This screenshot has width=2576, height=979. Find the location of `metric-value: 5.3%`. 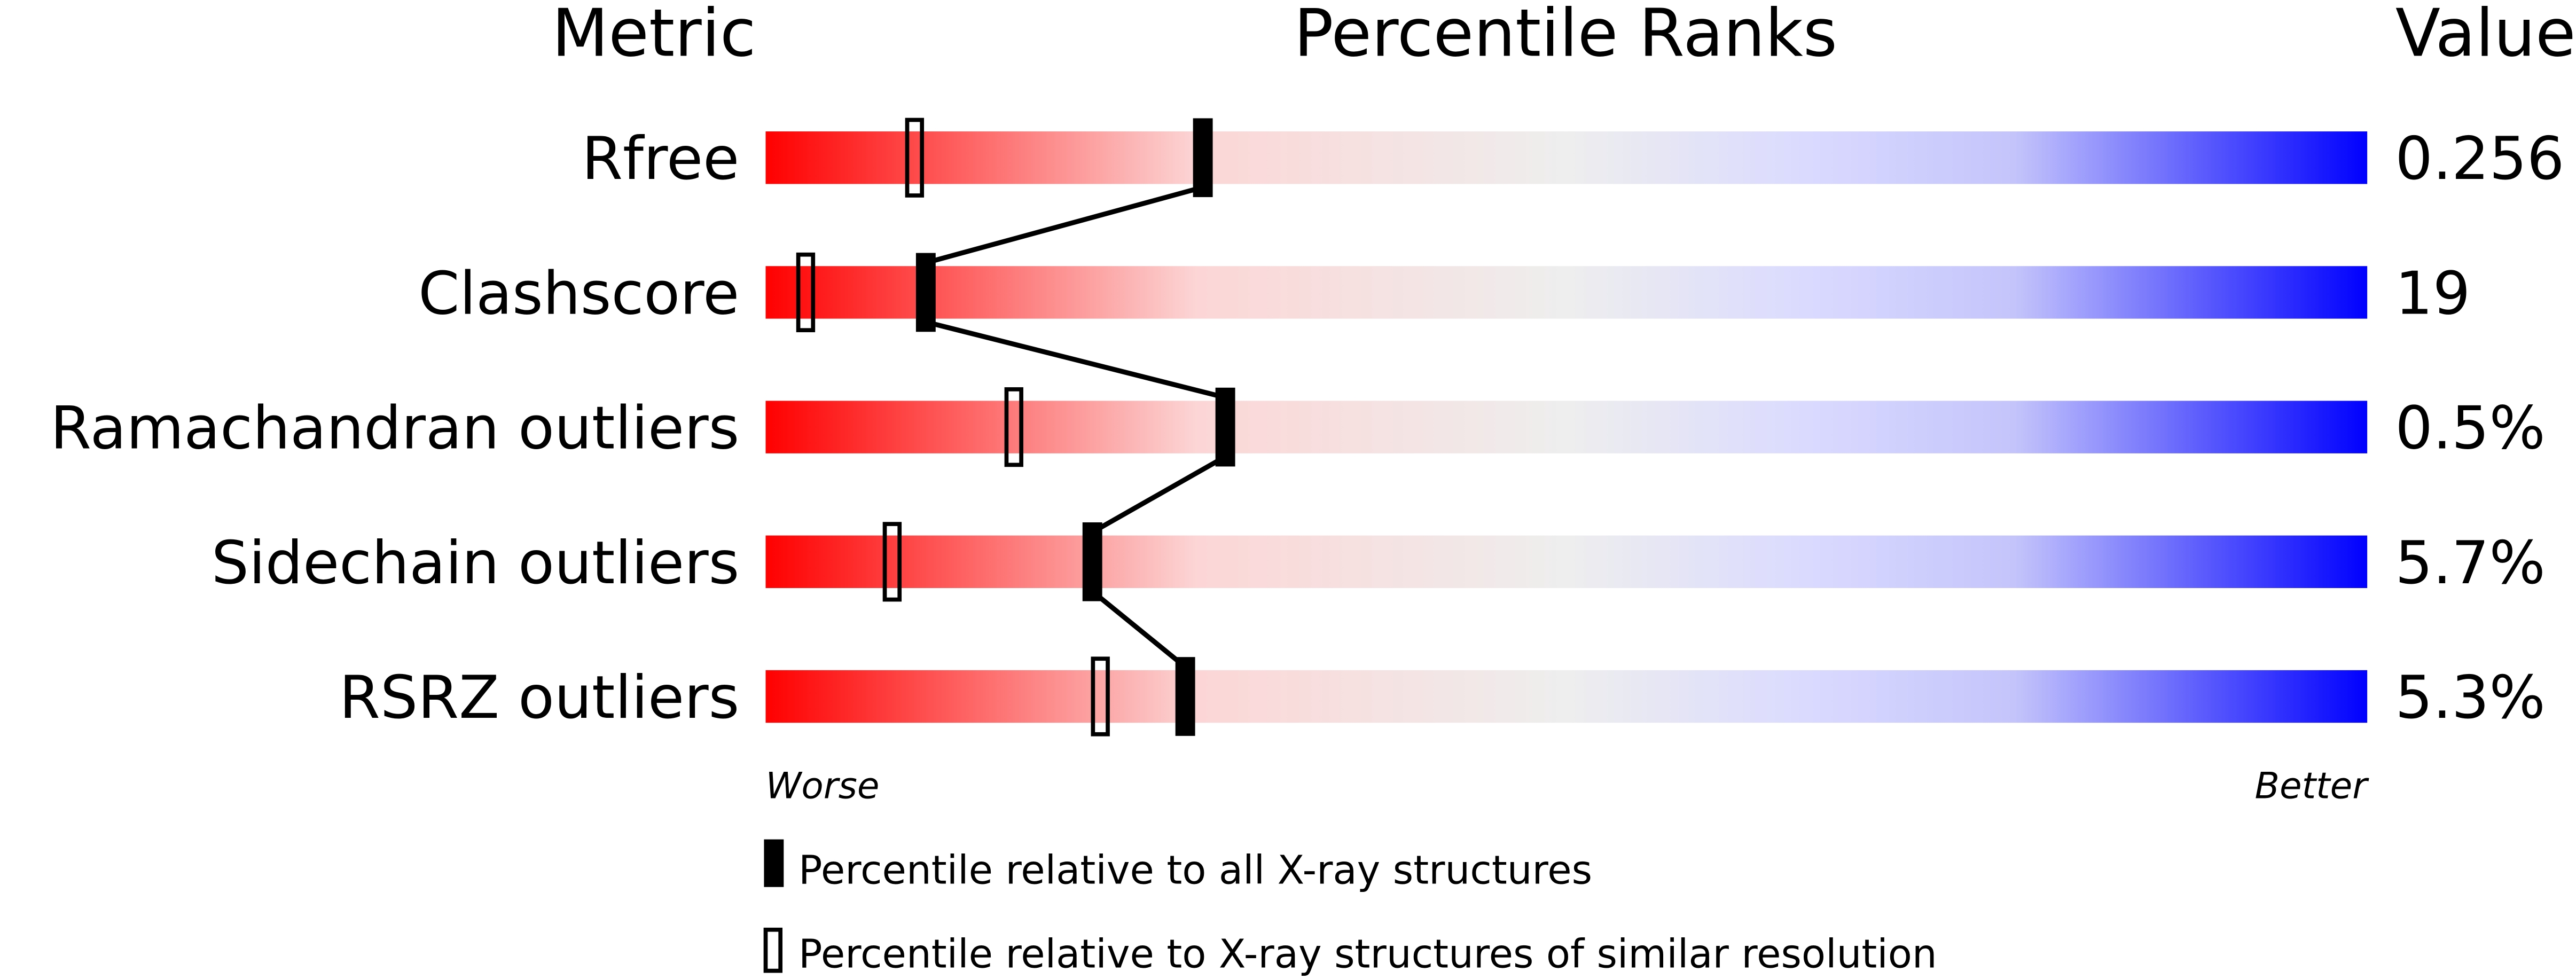

metric-value: 5.3% is located at coordinates (2470, 697).